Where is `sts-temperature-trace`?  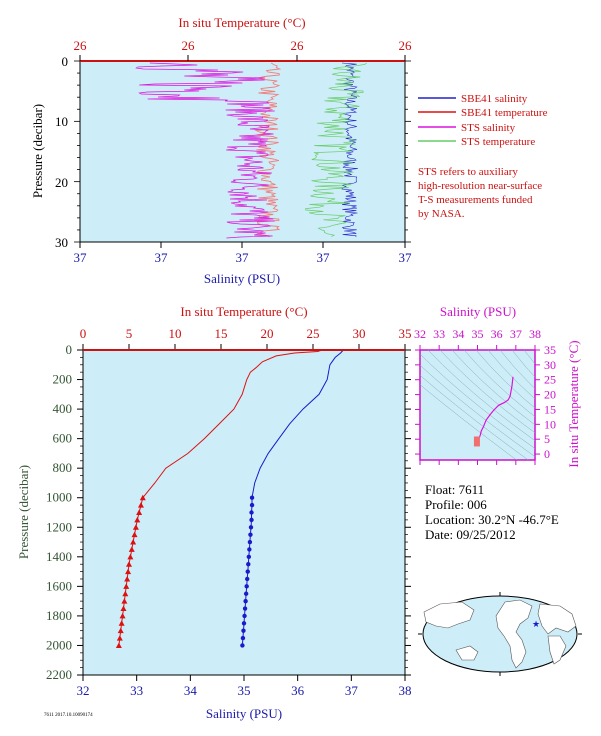
sts-temperature-trace is located at coordinates (336, 149).